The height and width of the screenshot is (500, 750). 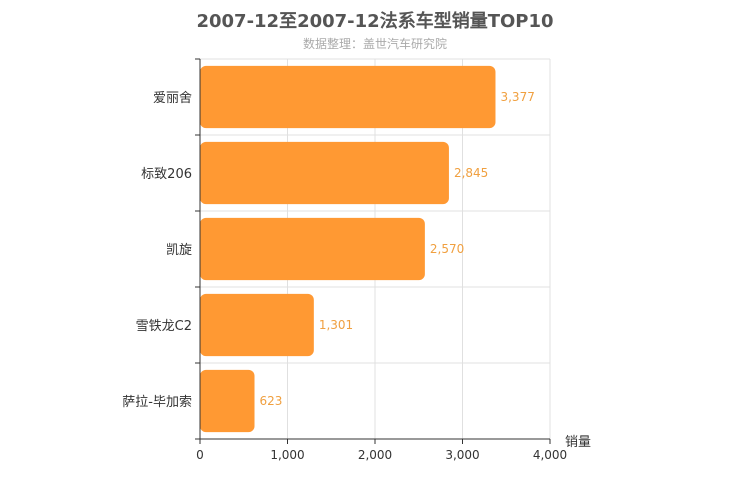 I want to click on x-tick-label: 1,000, so click(x=287, y=455).